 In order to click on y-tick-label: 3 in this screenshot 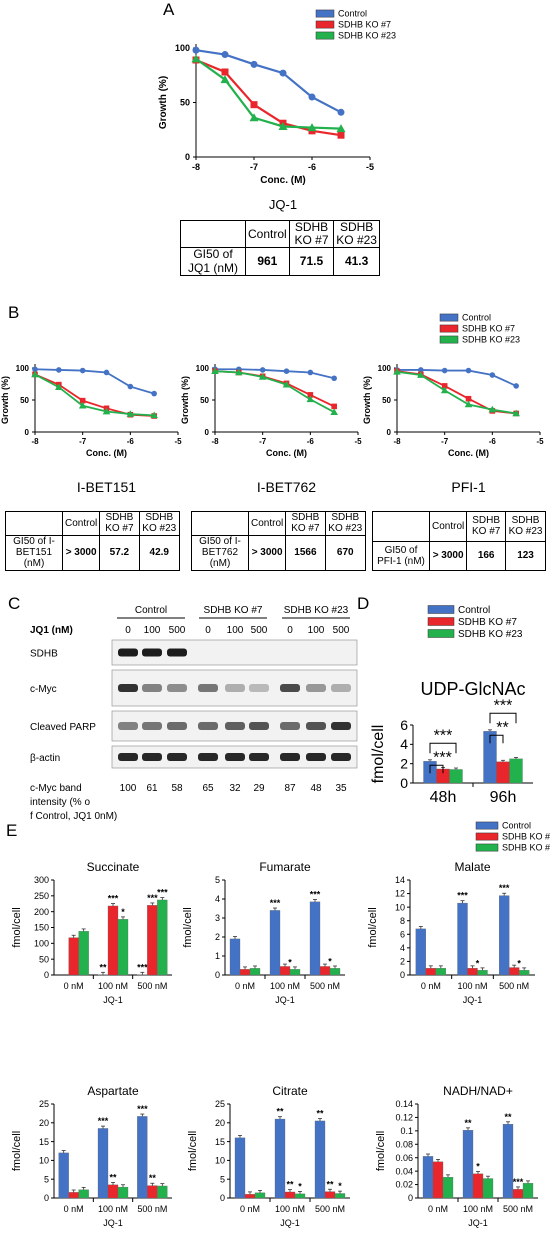, I will do `click(217, 918)`.